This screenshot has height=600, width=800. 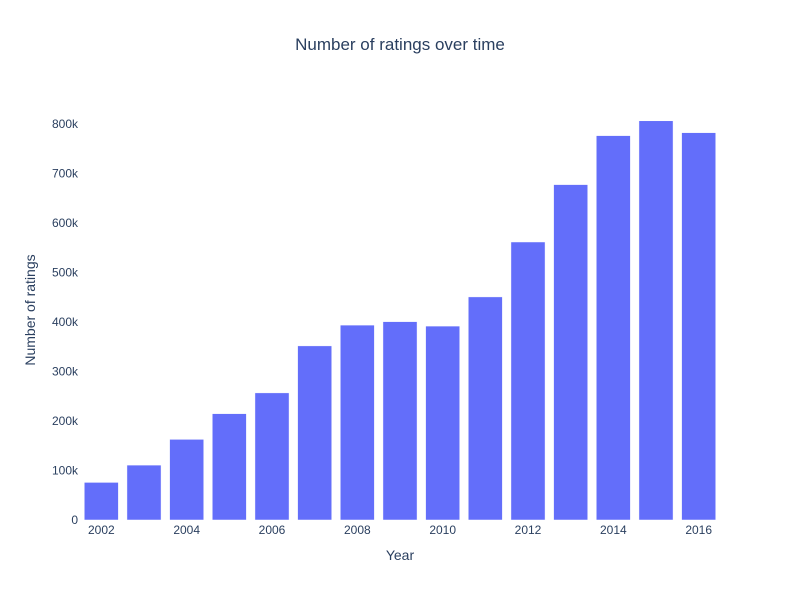 I want to click on x-tick-label: 2012, so click(x=528, y=530).